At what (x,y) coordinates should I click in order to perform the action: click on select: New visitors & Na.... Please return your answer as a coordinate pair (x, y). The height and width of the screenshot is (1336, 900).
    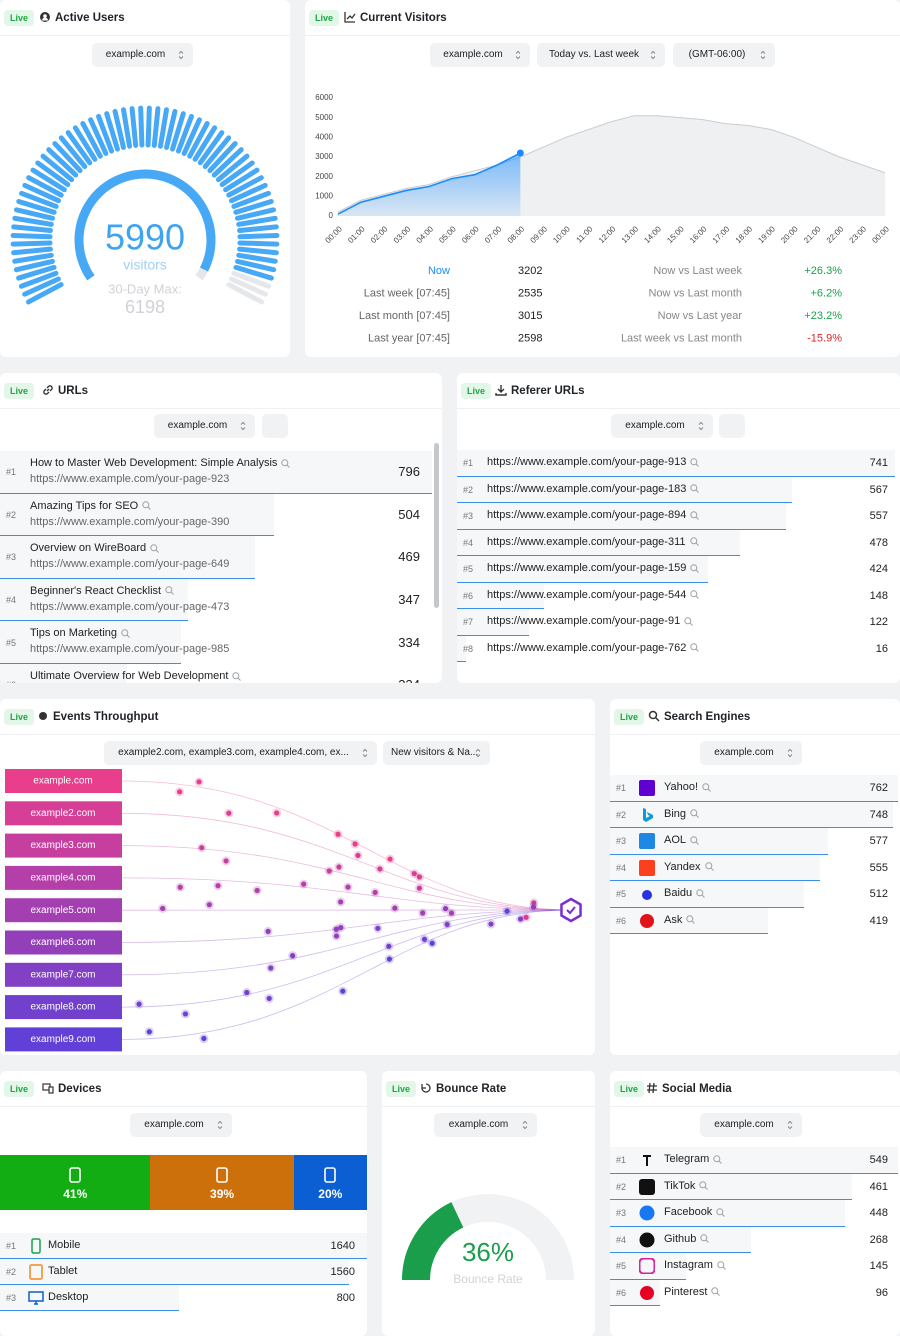
    Looking at the image, I should click on (436, 753).